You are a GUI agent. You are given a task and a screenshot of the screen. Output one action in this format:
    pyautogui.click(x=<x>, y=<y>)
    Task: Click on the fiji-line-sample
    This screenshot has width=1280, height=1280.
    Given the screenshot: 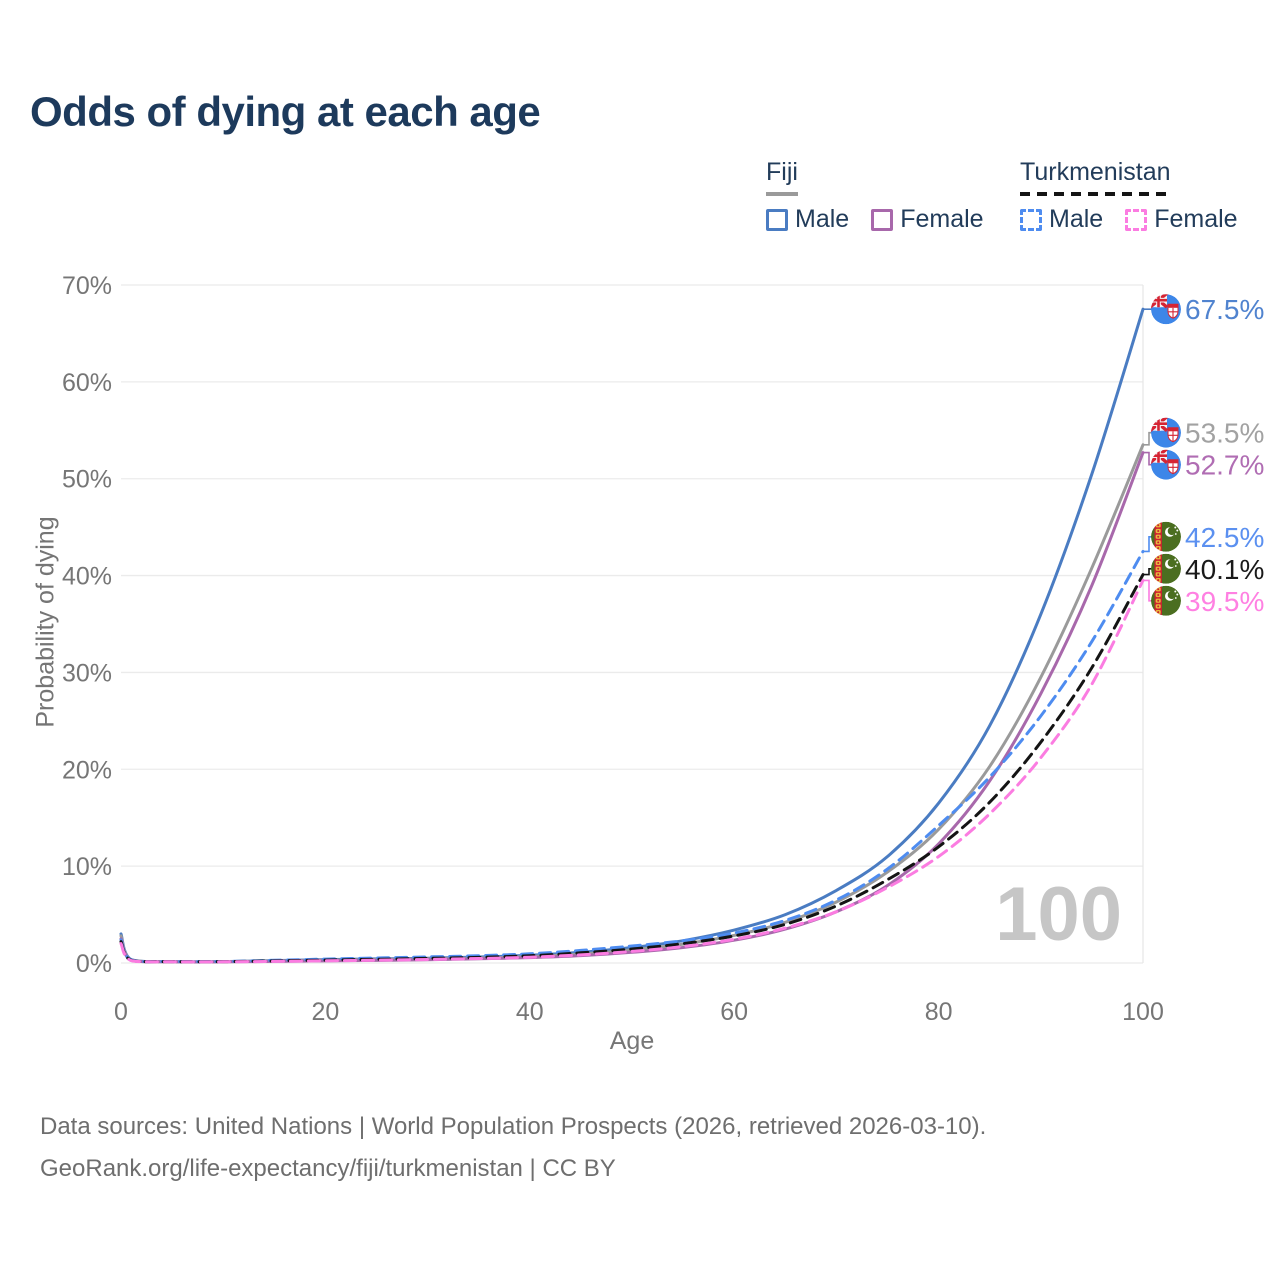 What is the action you would take?
    pyautogui.click(x=782, y=194)
    